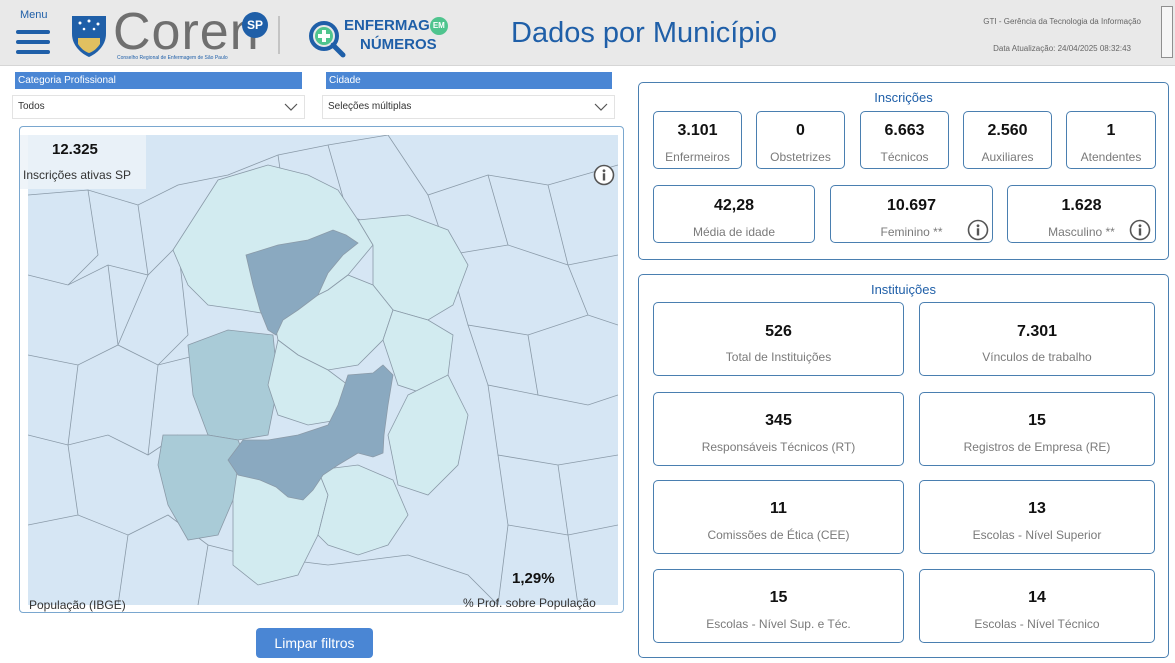 Image resolution: width=1175 pixels, height=663 pixels. I want to click on cidade-dropdown-value: Seleções múltiplas, so click(370, 106).